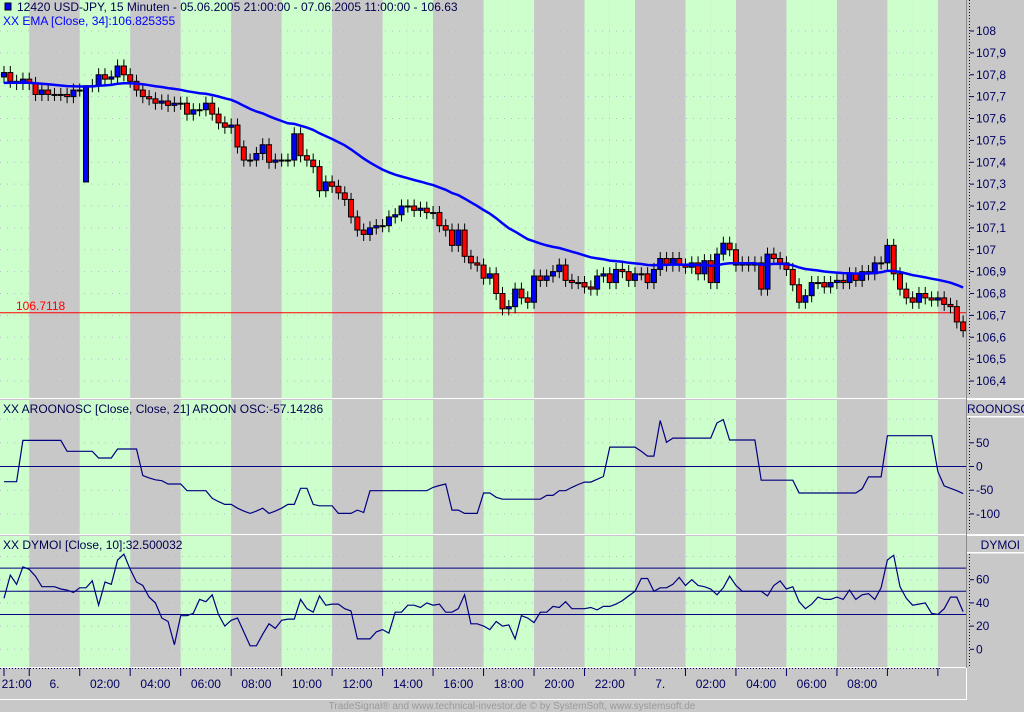 The height and width of the screenshot is (712, 1024). I want to click on time-axis, so click(483, 683).